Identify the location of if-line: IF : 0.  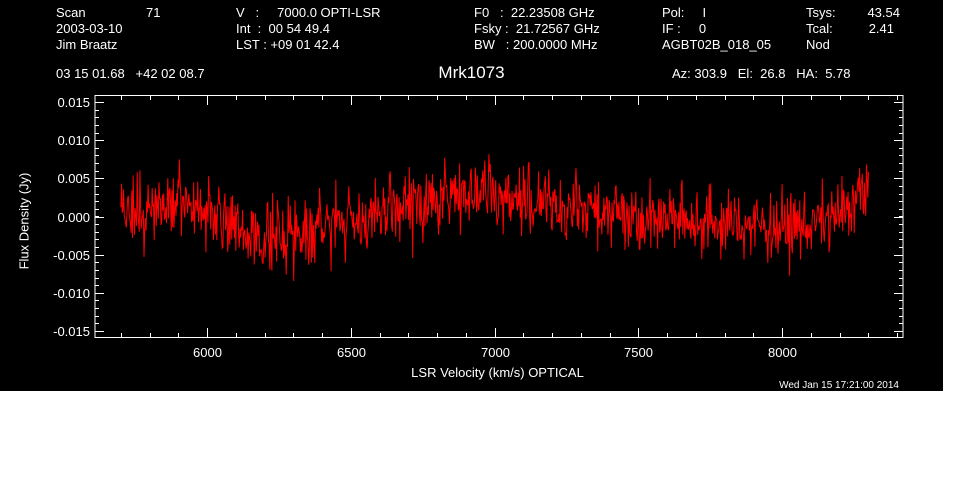
(684, 28).